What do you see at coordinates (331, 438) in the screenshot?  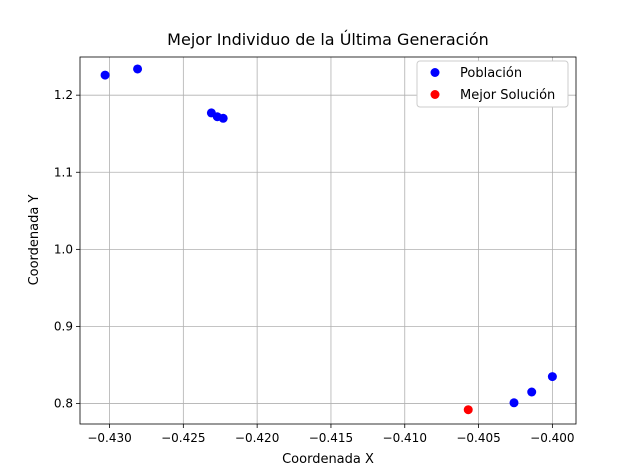 I see `x-tick-label: −0.415` at bounding box center [331, 438].